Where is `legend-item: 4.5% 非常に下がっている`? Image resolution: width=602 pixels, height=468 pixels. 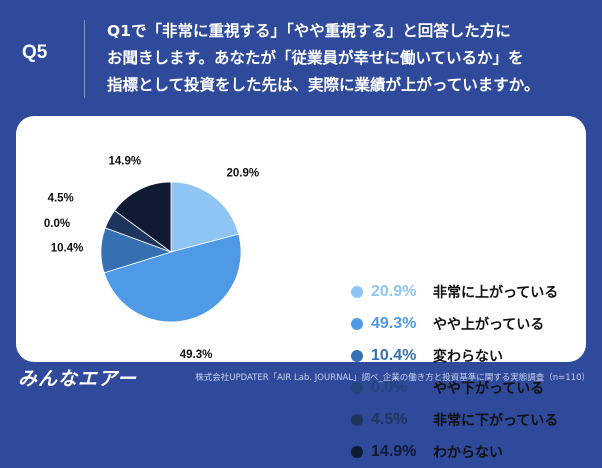
legend-item: 4.5% 非常に下がっている is located at coordinates (476, 420).